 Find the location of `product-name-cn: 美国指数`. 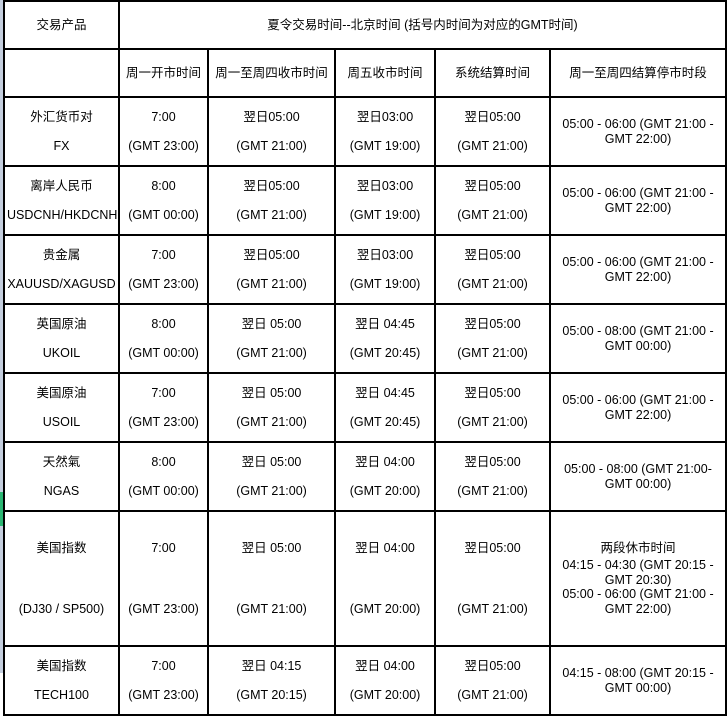

product-name-cn: 美国指数 is located at coordinates (61, 548).